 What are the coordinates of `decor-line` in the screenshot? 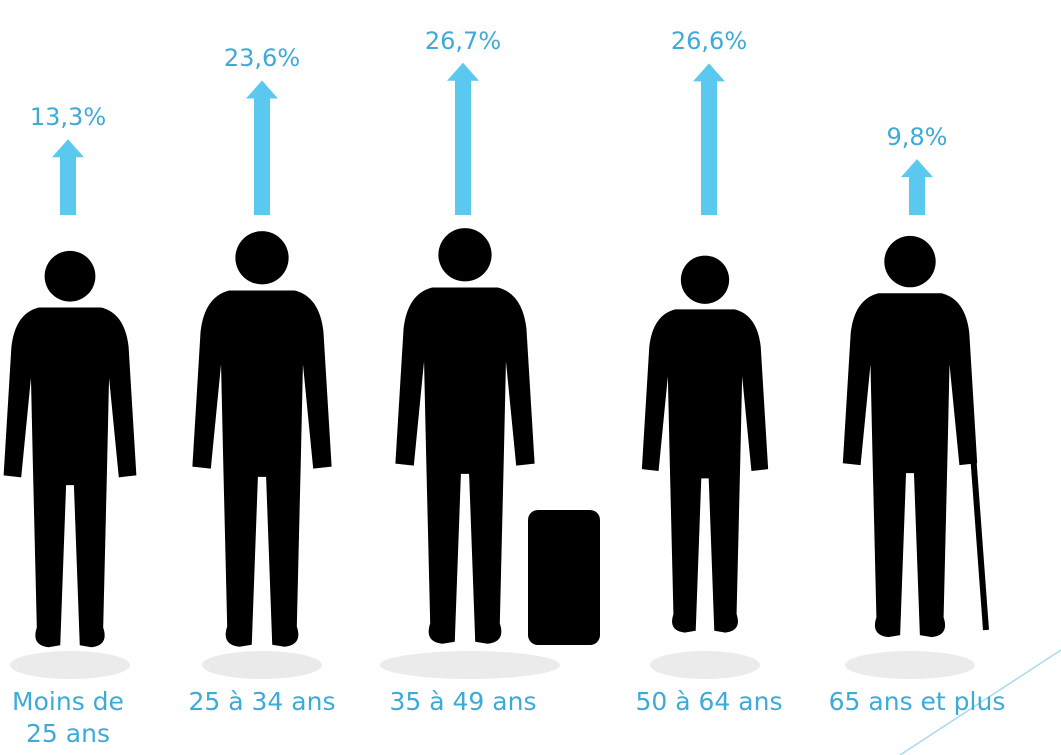 It's located at (980, 702).